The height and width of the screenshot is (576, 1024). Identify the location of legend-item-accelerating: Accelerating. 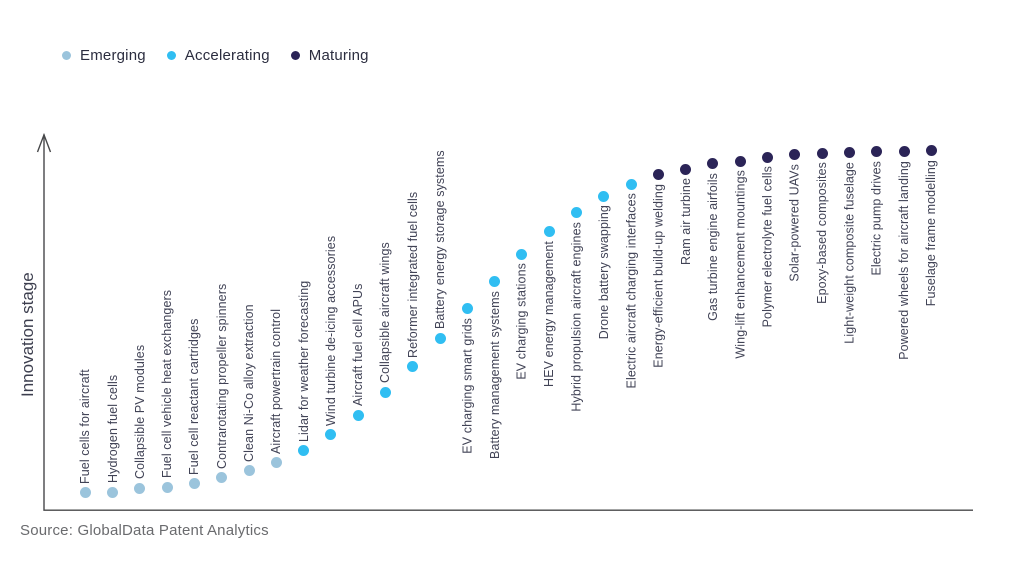
(218, 55).